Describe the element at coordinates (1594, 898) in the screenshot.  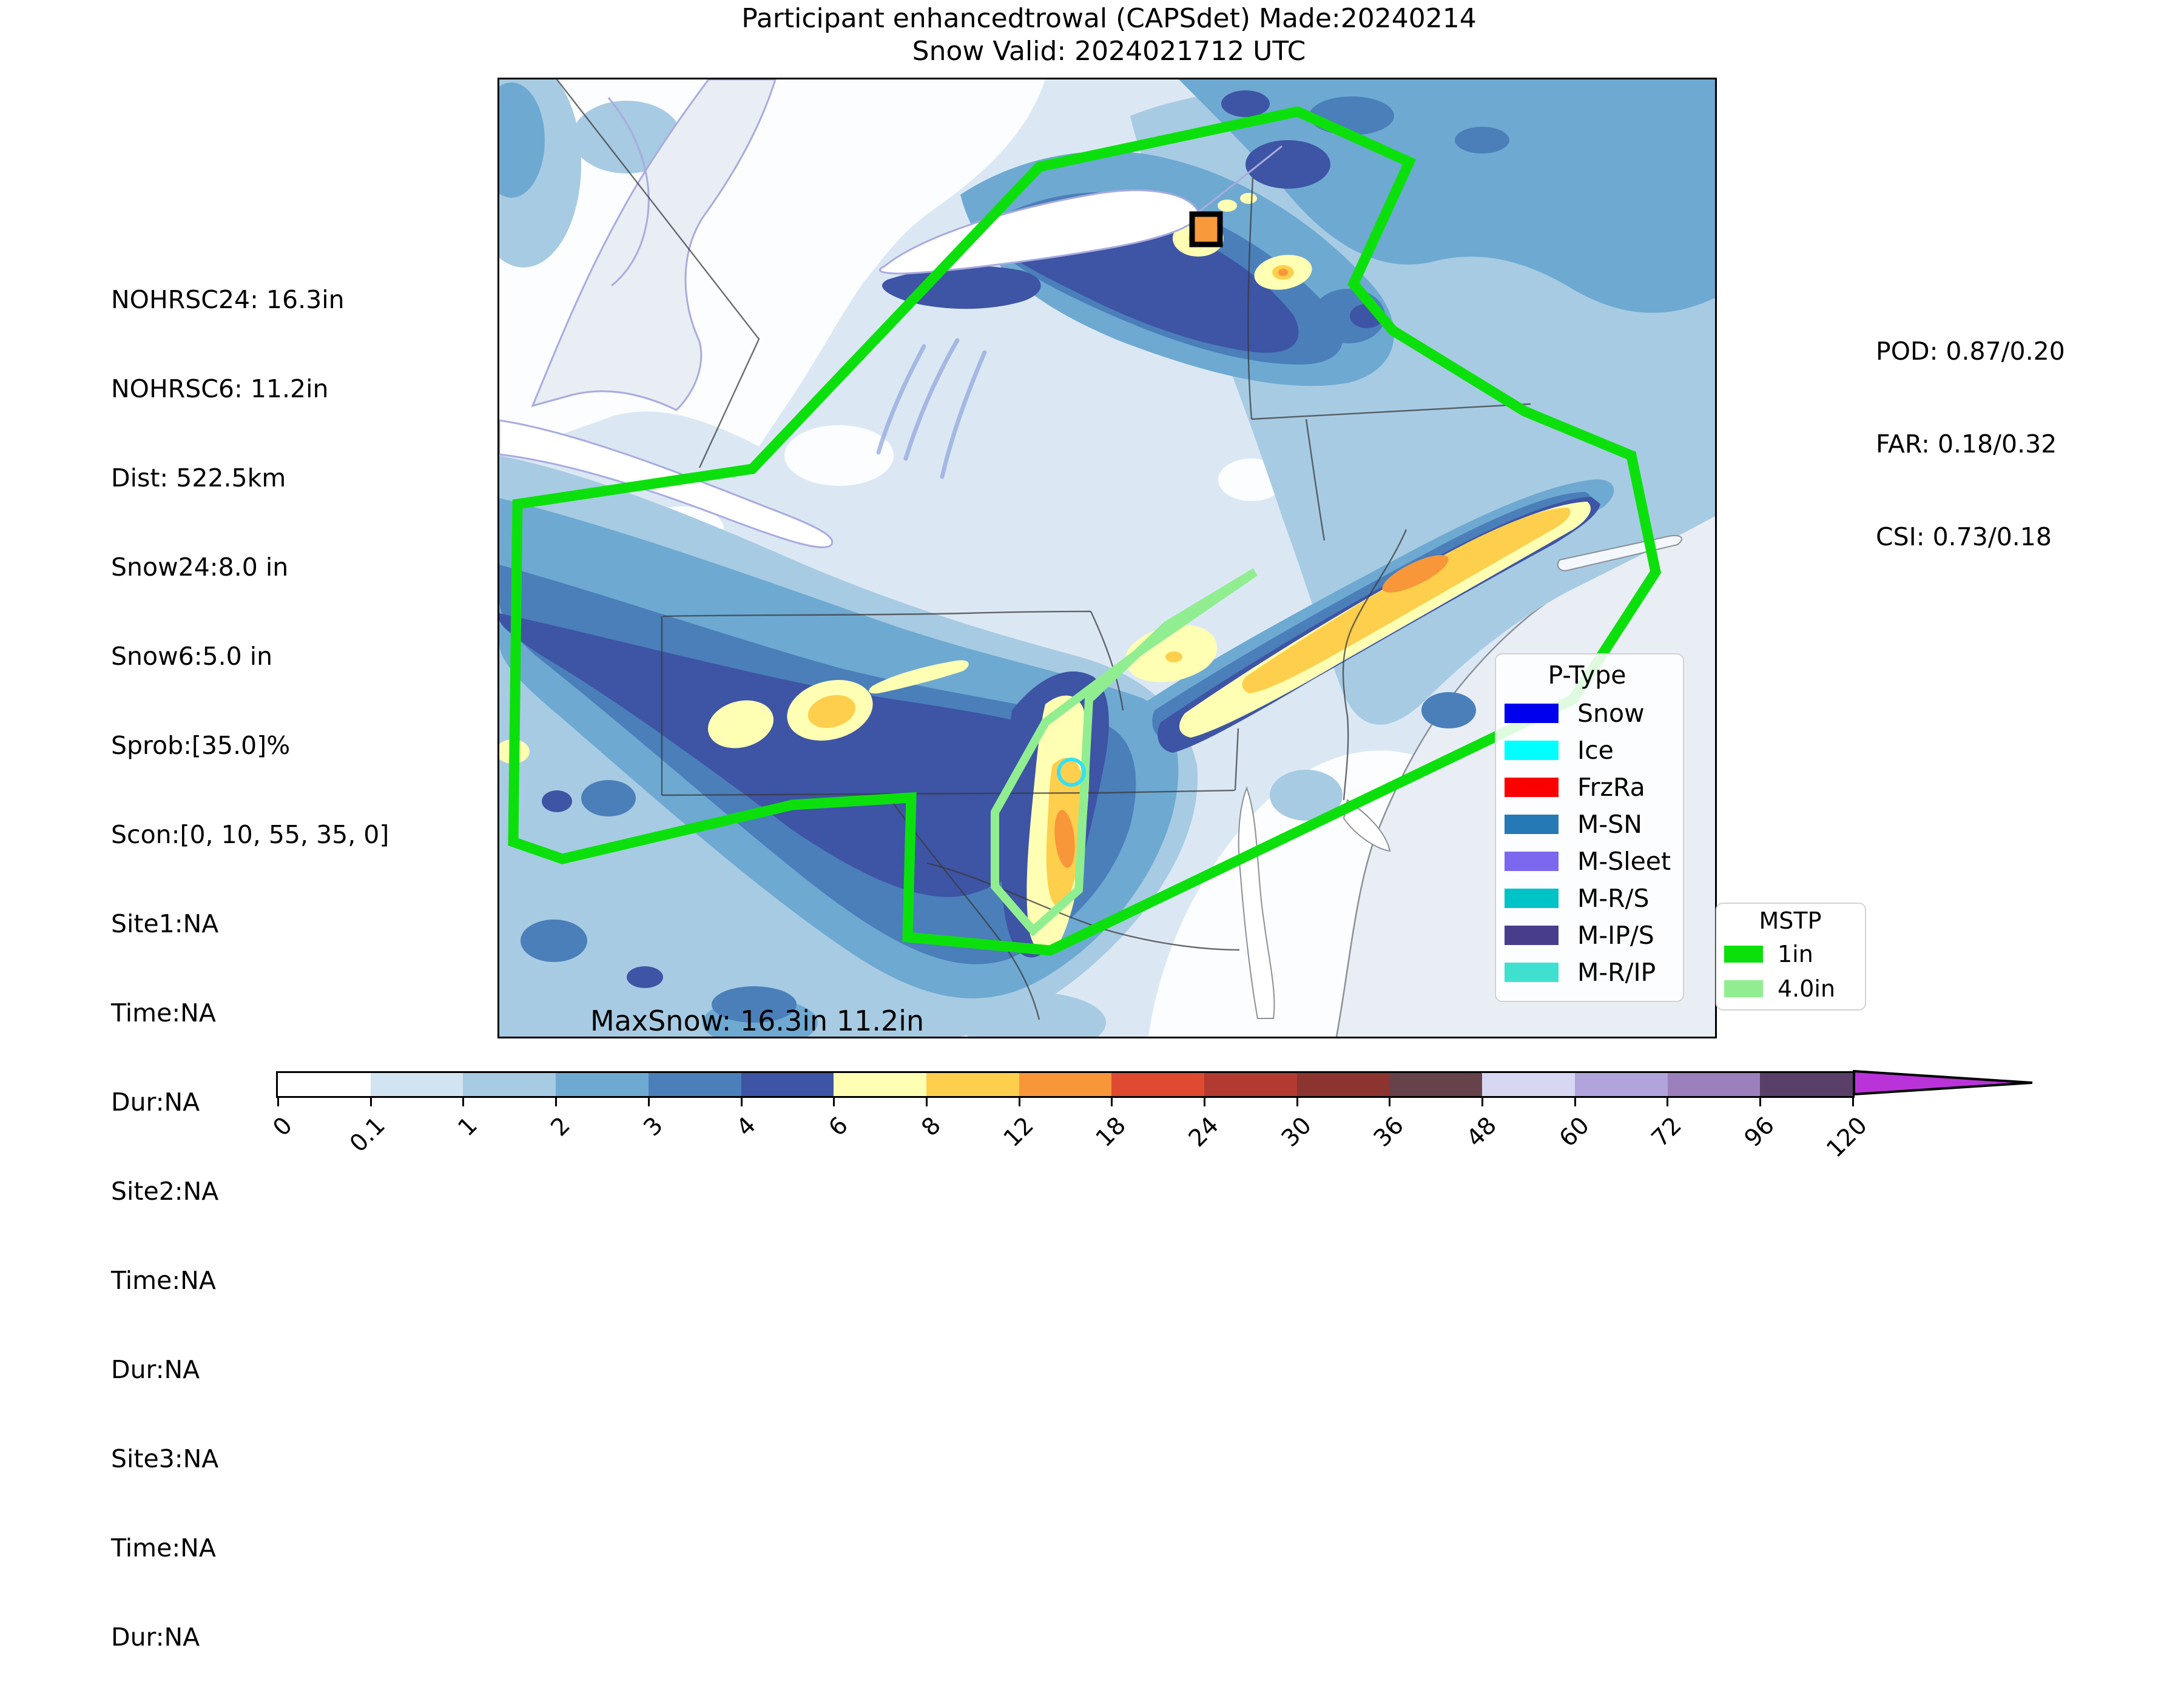
I see `legend-item-mrs: M-R/S` at that location.